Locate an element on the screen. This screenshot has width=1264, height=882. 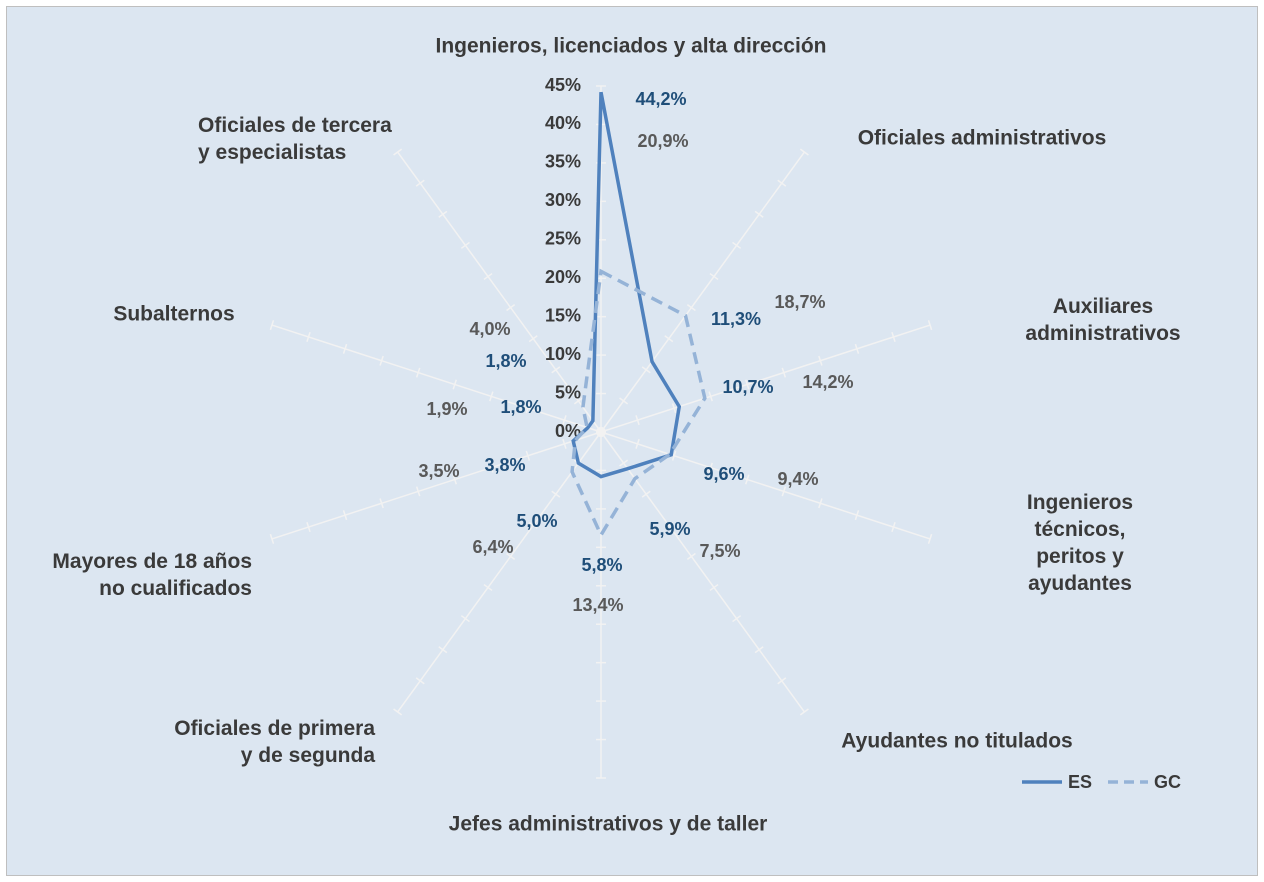
value-label: 10,7% is located at coordinates (747, 387).